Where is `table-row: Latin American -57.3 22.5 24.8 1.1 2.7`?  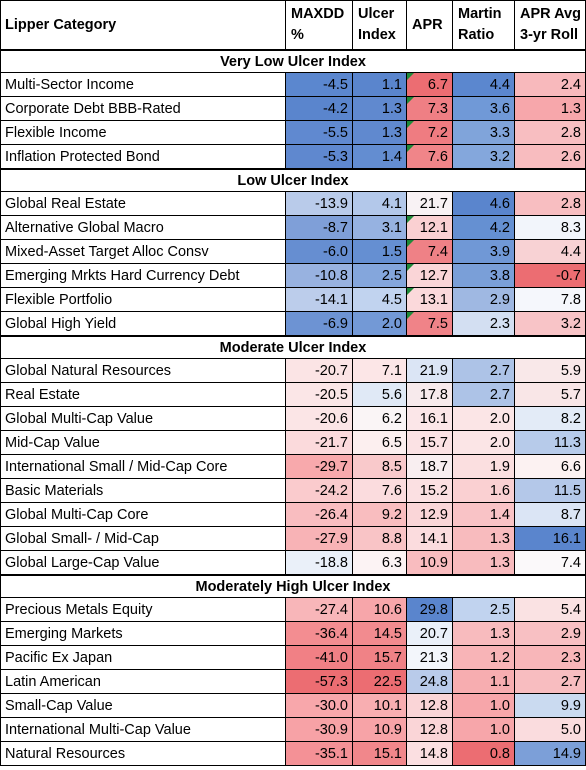
table-row: Latin American -57.3 22.5 24.8 1.1 2.7 is located at coordinates (293, 681).